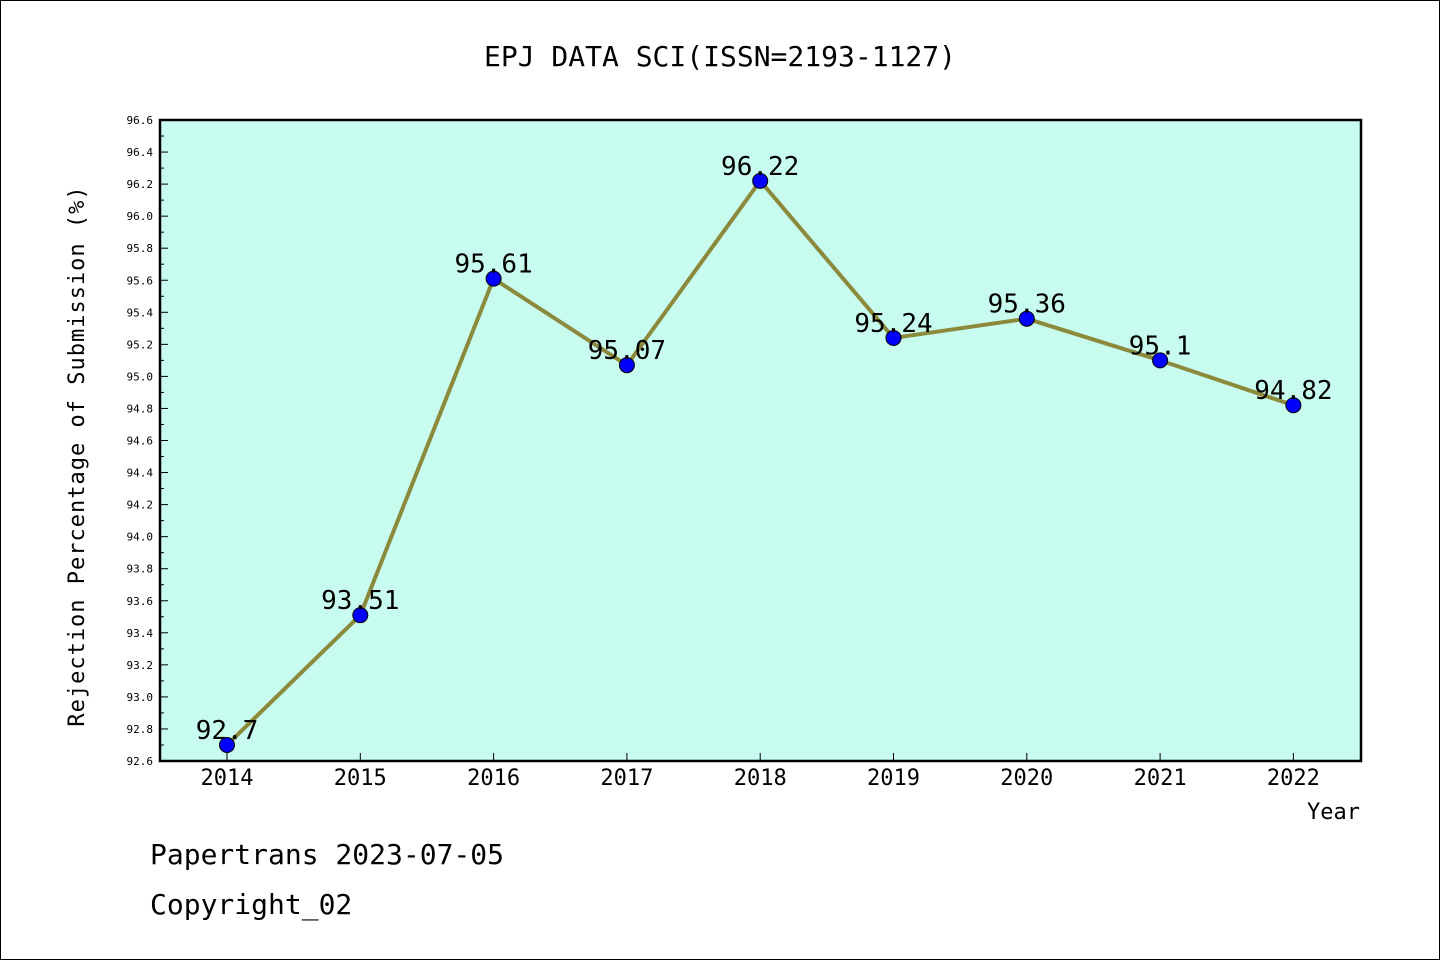  What do you see at coordinates (760, 778) in the screenshot?
I see `x-tick-label: 2018` at bounding box center [760, 778].